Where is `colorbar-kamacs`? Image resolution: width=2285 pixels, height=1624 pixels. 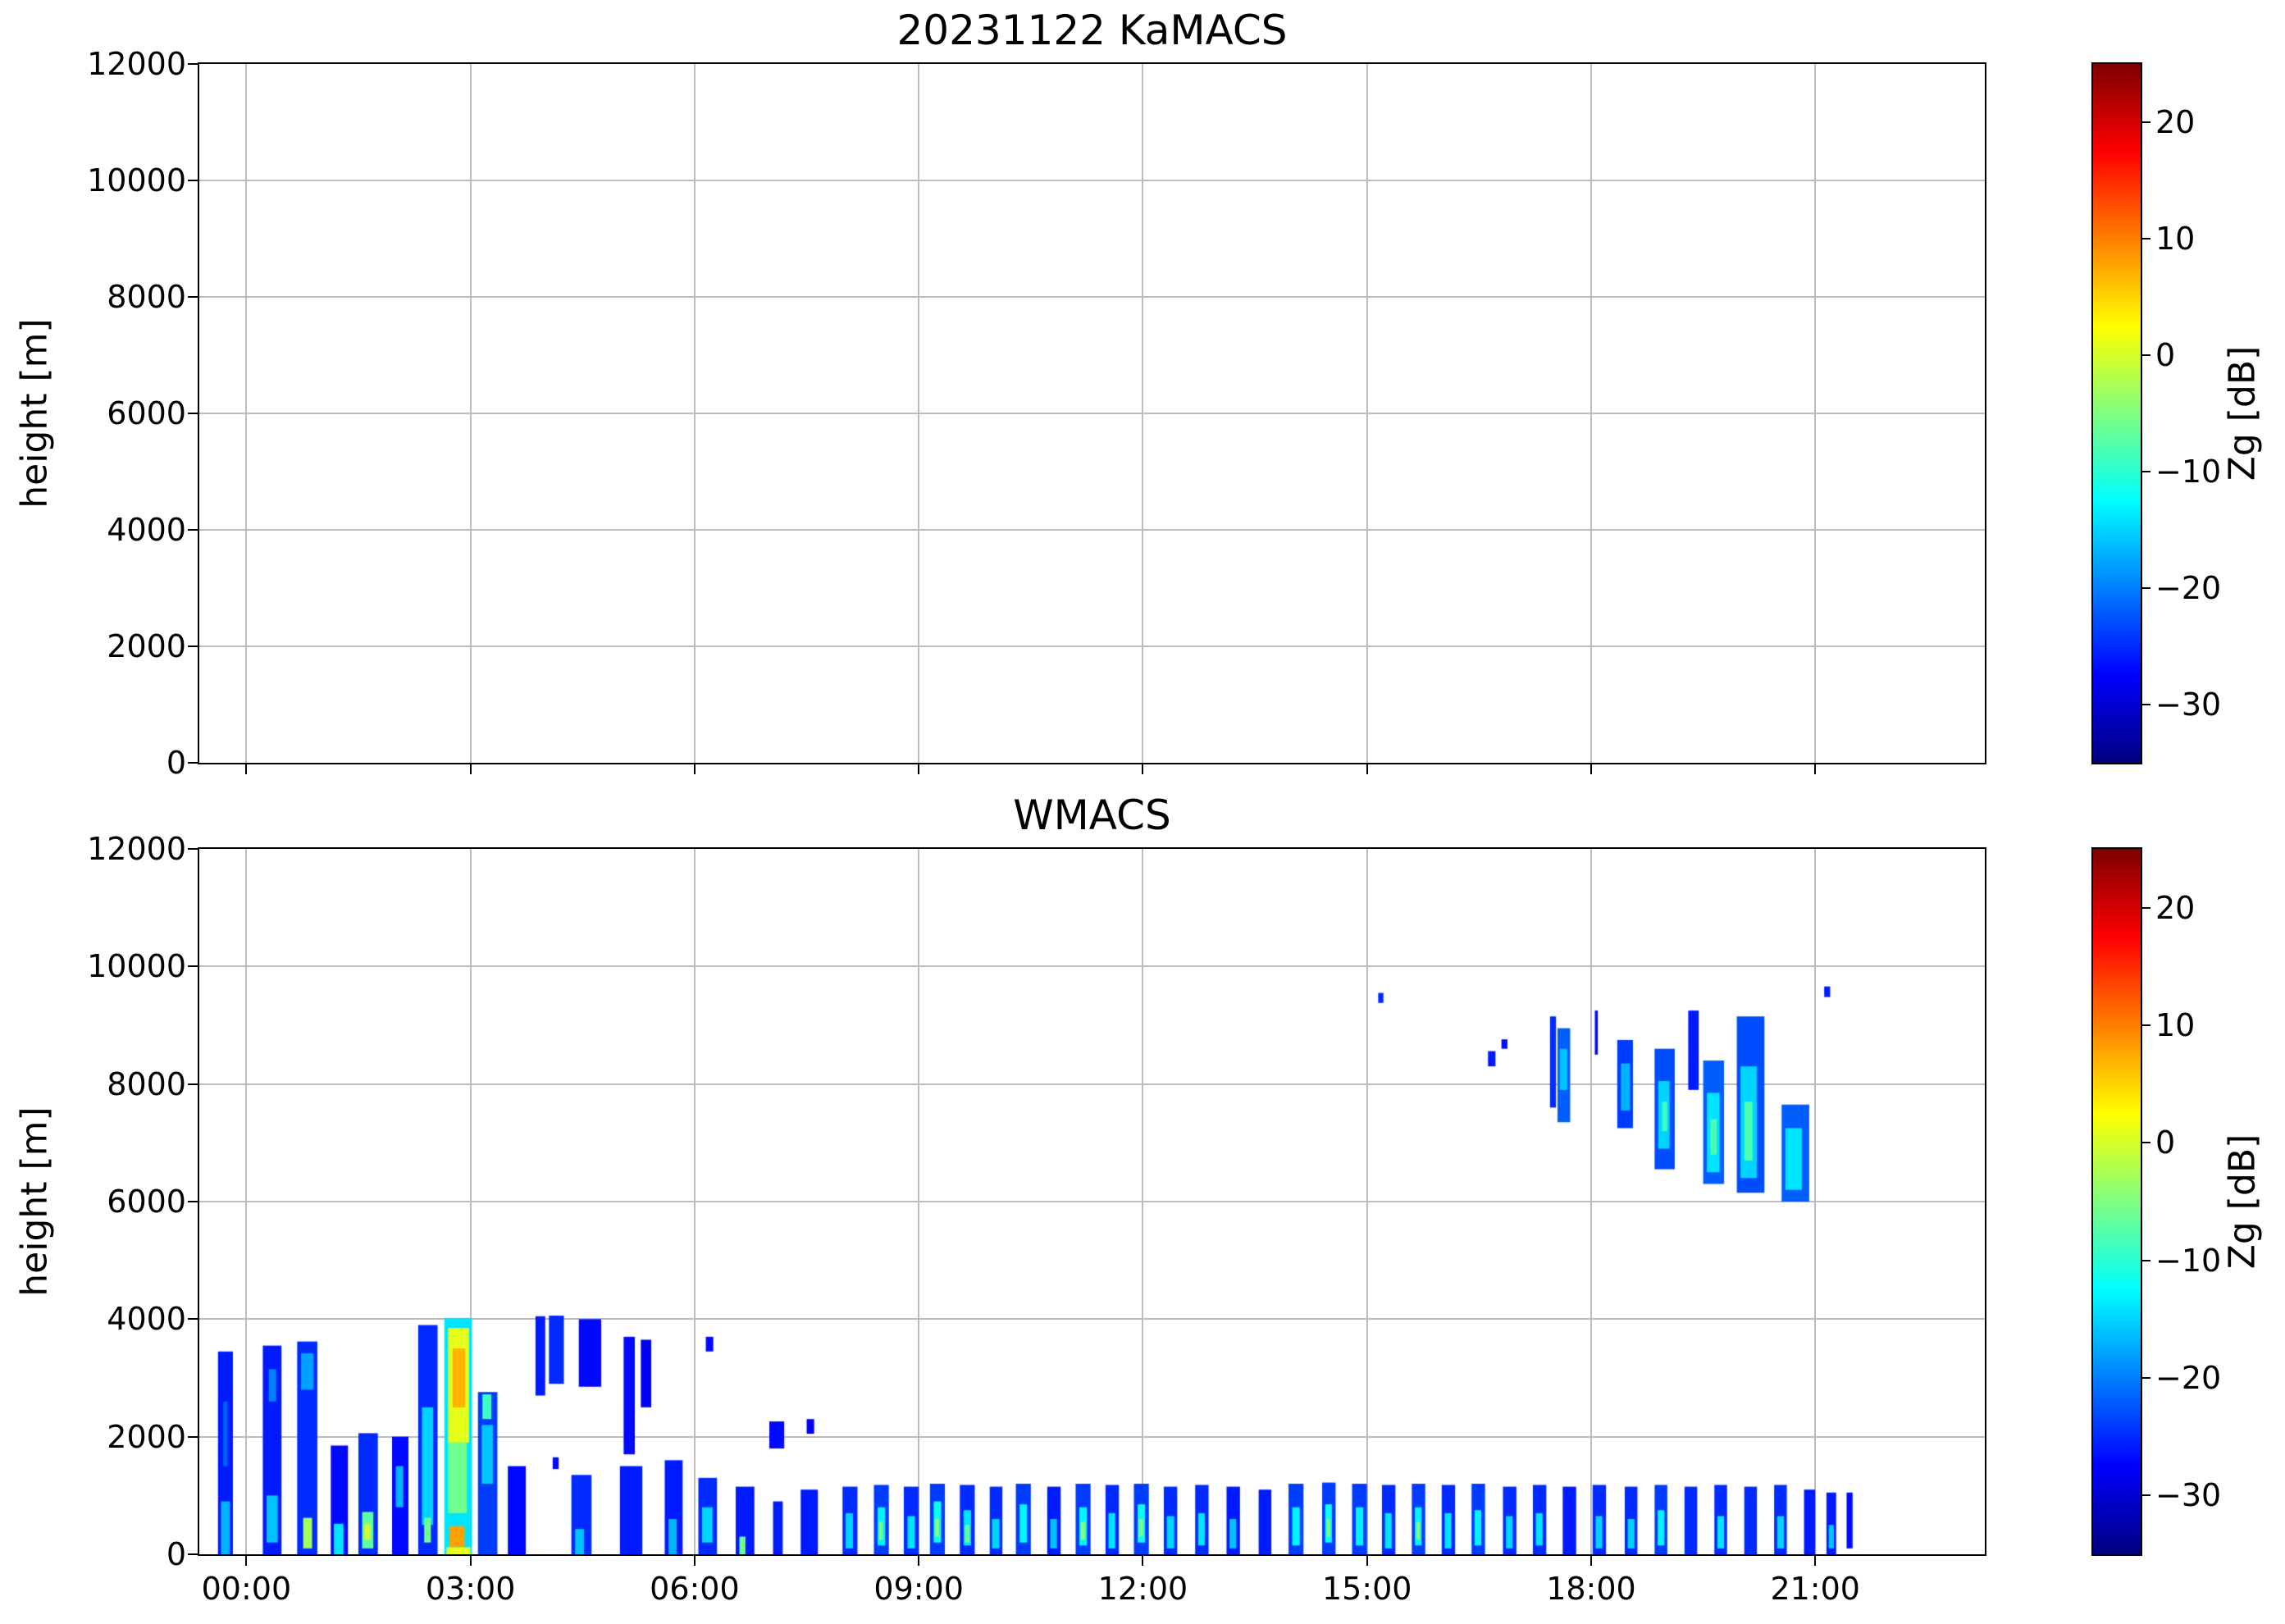
colorbar-kamacs is located at coordinates (2116, 413).